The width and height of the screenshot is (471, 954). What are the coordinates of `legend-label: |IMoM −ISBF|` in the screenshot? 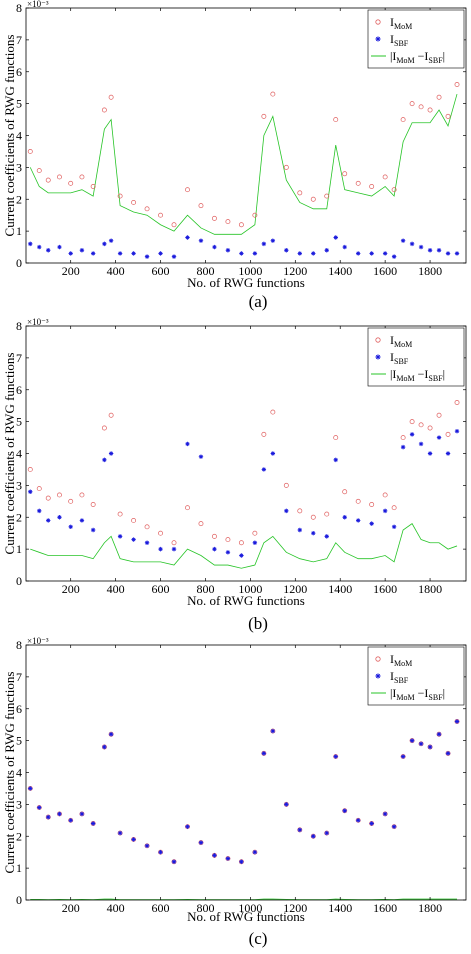 It's located at (417, 694).